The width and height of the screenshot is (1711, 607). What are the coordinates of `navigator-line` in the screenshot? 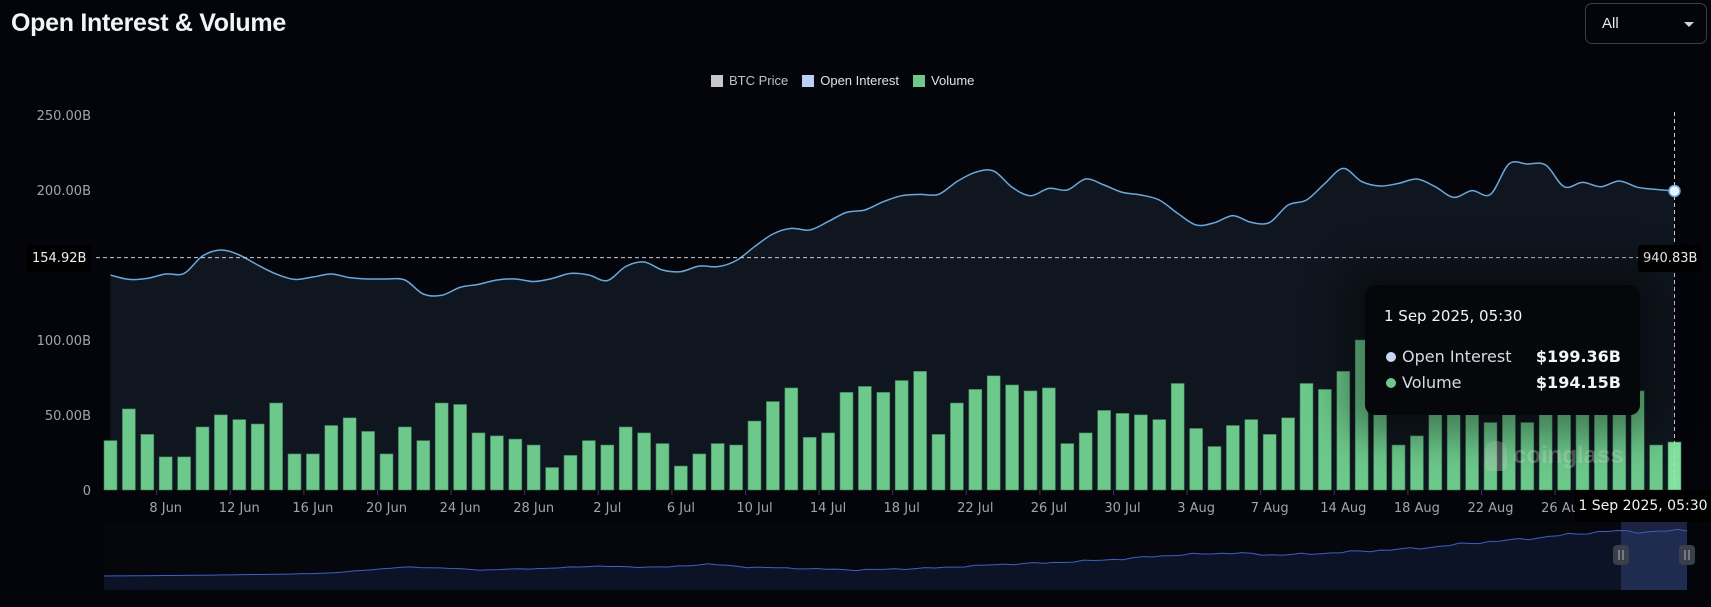 It's located at (895, 552).